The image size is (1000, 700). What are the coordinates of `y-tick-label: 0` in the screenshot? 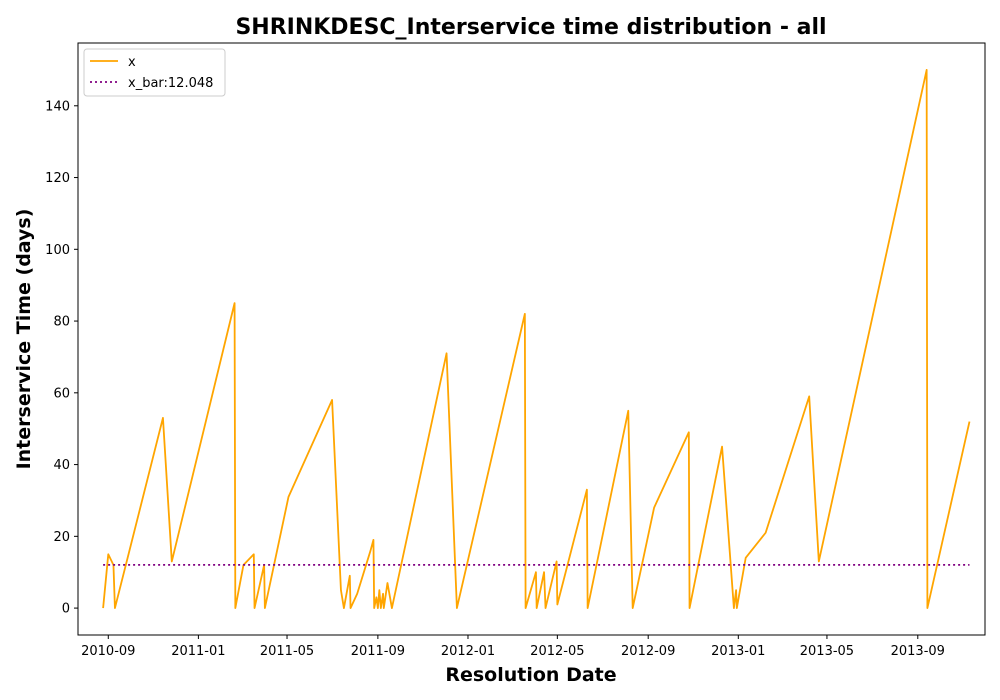 It's located at (66, 609).